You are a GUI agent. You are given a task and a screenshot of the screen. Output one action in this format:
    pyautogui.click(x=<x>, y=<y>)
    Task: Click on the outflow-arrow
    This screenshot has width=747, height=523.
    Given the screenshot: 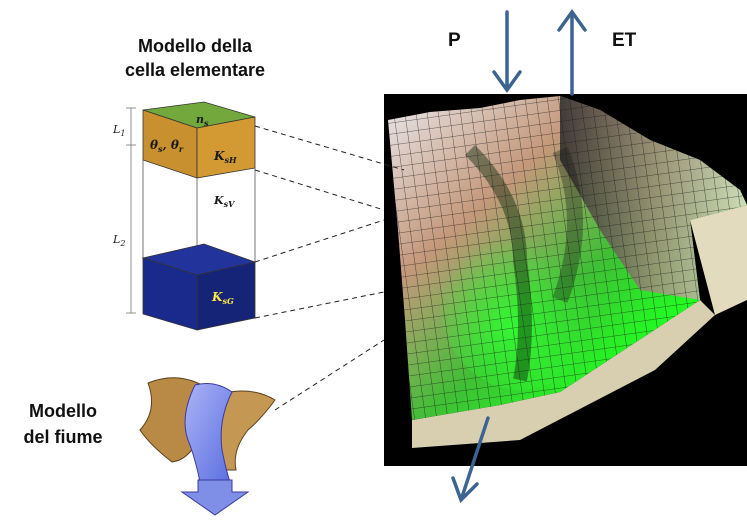 What is the action you would take?
    pyautogui.click(x=470, y=460)
    